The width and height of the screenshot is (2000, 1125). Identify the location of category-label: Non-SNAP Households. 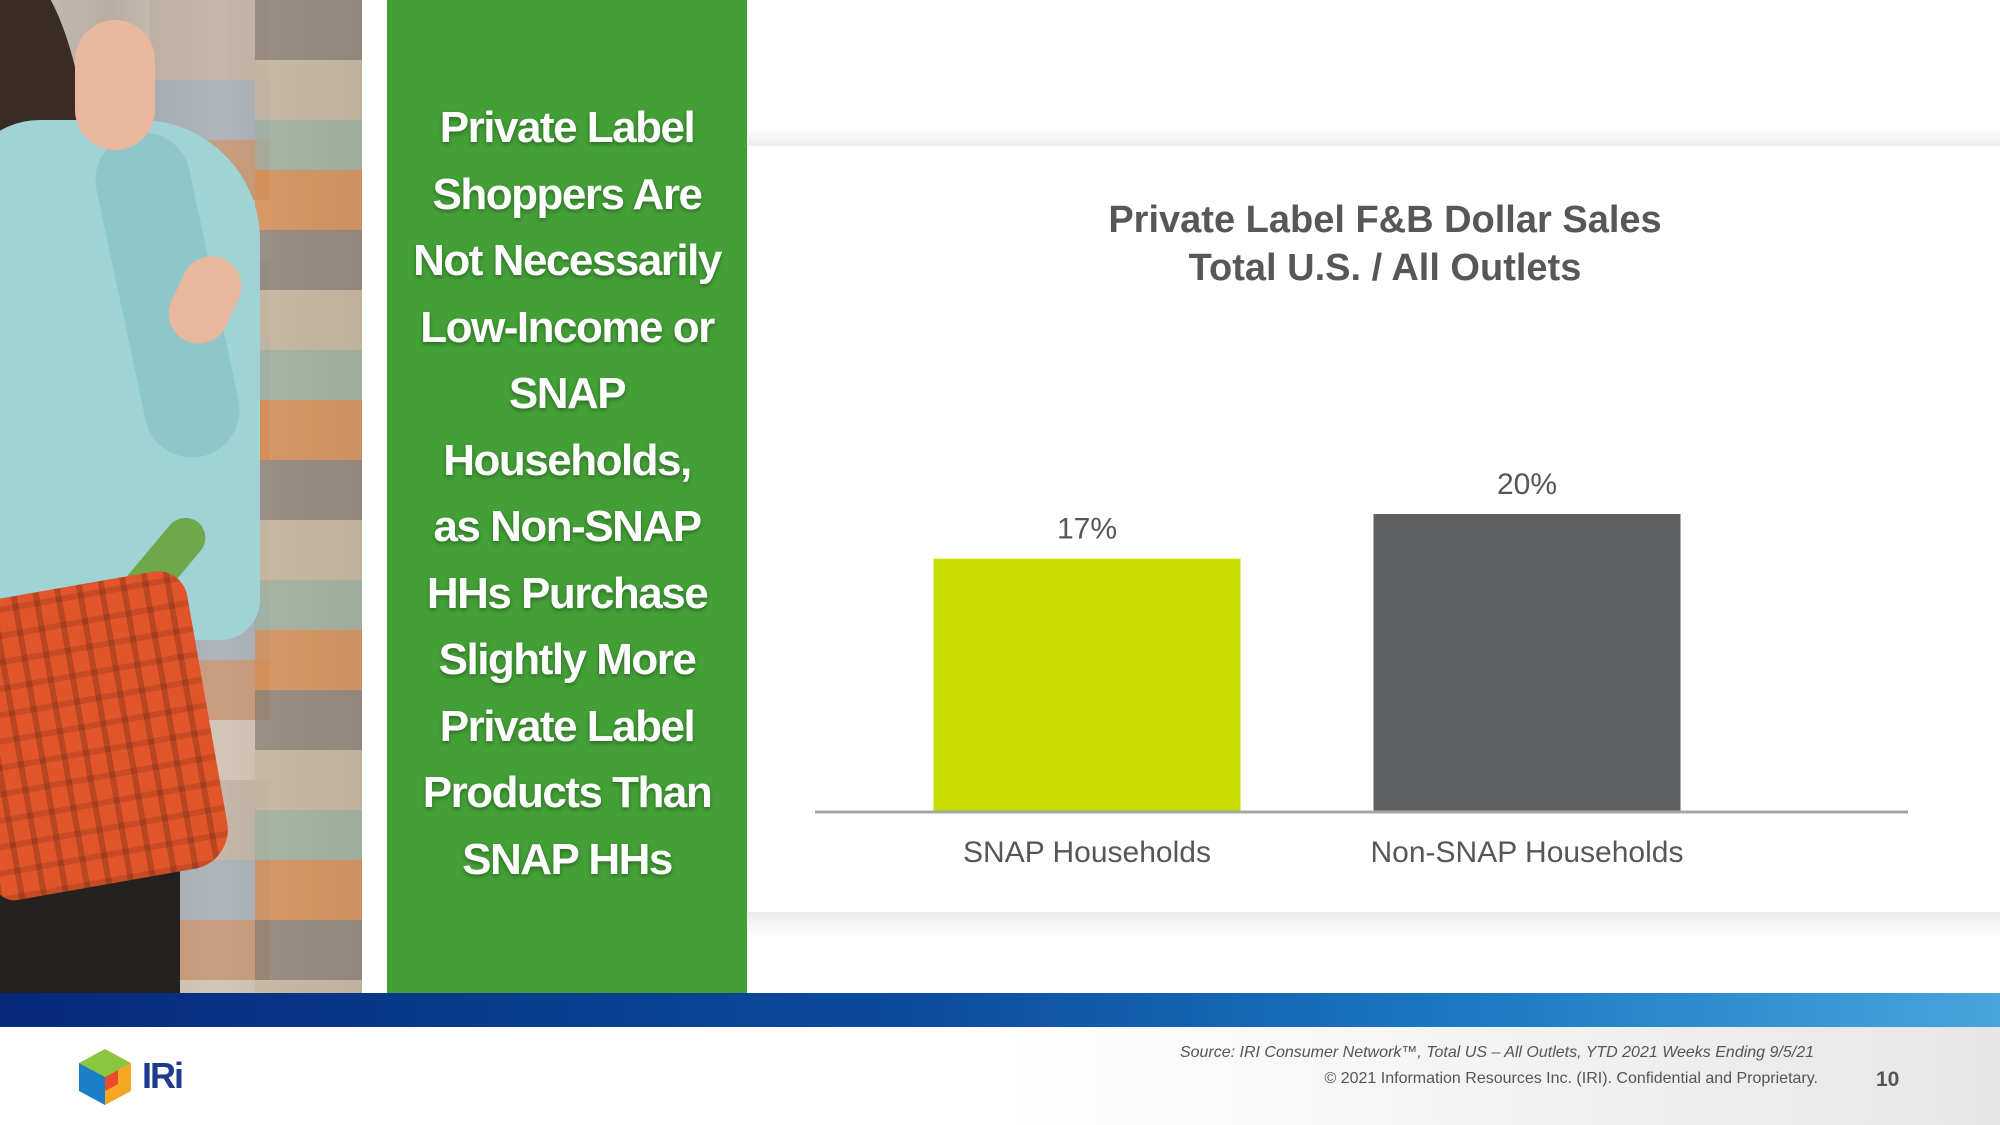
(1527, 852).